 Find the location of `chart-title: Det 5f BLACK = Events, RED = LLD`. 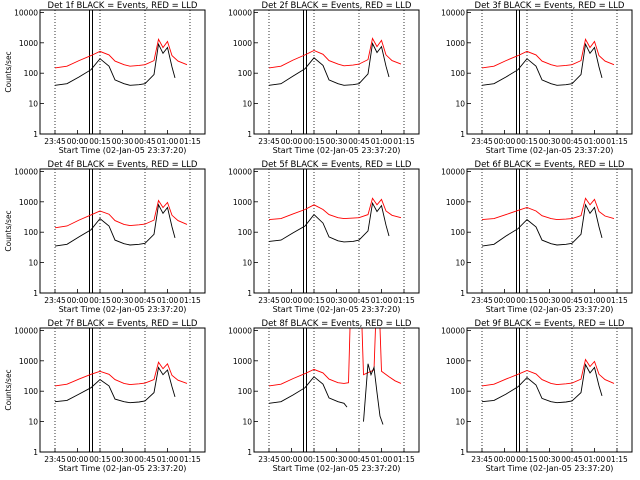

chart-title: Det 5f BLACK = Events, RED = LLD is located at coordinates (337, 165).